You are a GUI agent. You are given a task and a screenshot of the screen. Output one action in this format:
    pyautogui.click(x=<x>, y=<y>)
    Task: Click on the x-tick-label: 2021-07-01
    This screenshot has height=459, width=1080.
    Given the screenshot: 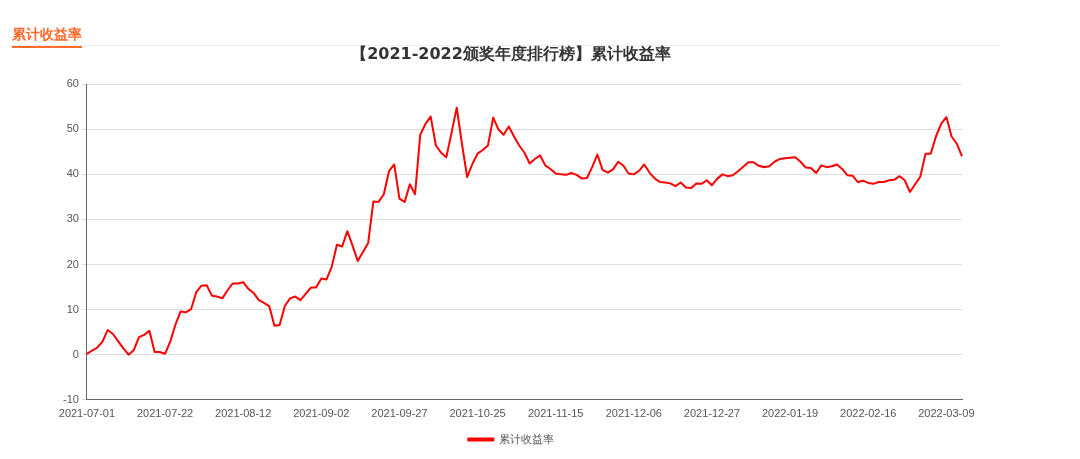 What is the action you would take?
    pyautogui.click(x=87, y=413)
    